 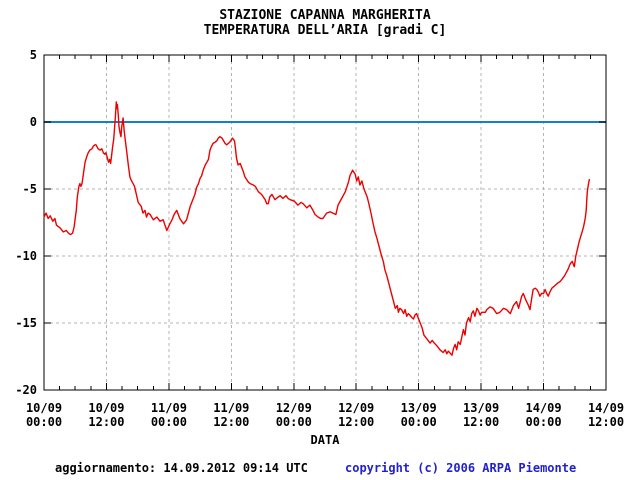 I want to click on chart-title: STAZIONE CAPANNA MARGHERITA, so click(x=325, y=15).